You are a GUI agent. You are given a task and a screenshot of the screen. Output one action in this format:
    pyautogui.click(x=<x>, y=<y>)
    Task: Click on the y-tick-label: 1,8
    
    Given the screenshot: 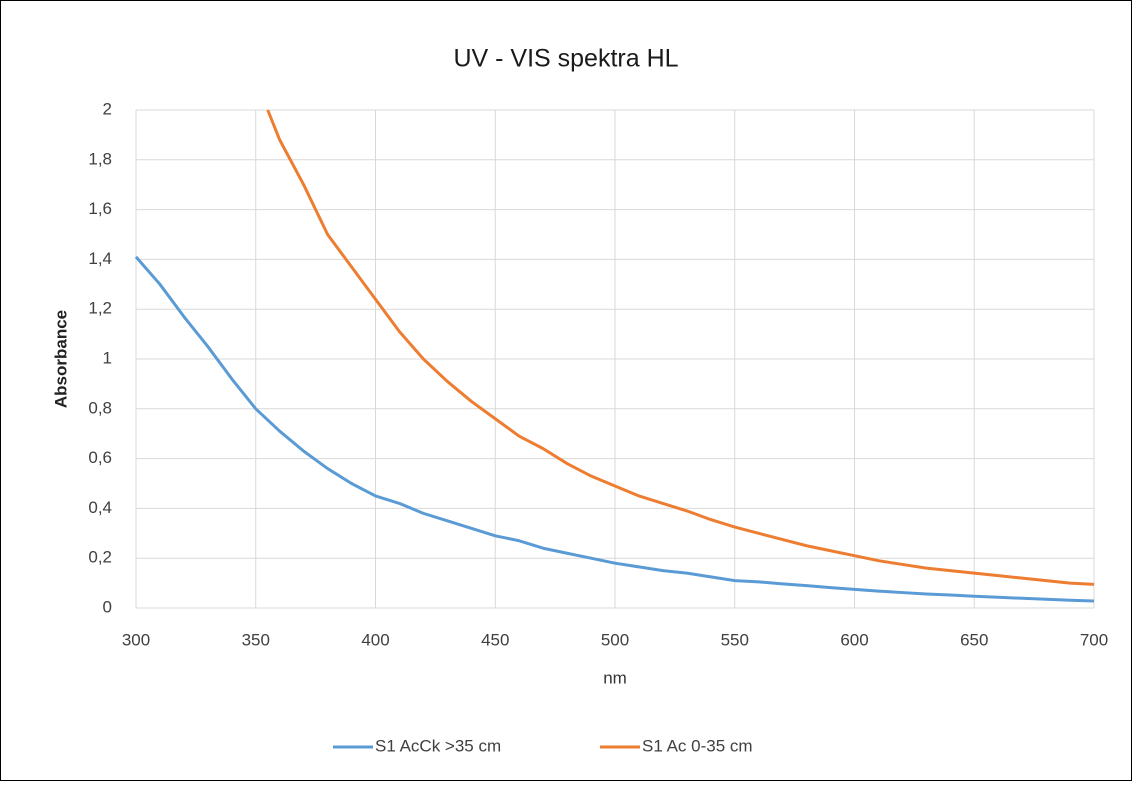 What is the action you would take?
    pyautogui.click(x=100, y=158)
    